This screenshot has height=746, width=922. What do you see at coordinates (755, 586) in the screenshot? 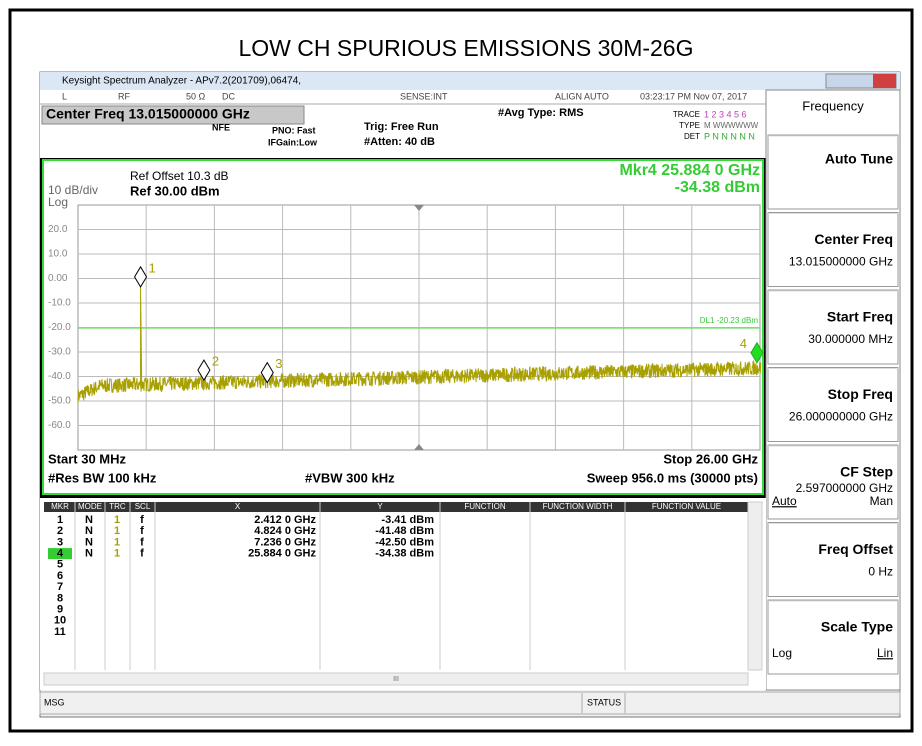
I see `v-scrollbar` at bounding box center [755, 586].